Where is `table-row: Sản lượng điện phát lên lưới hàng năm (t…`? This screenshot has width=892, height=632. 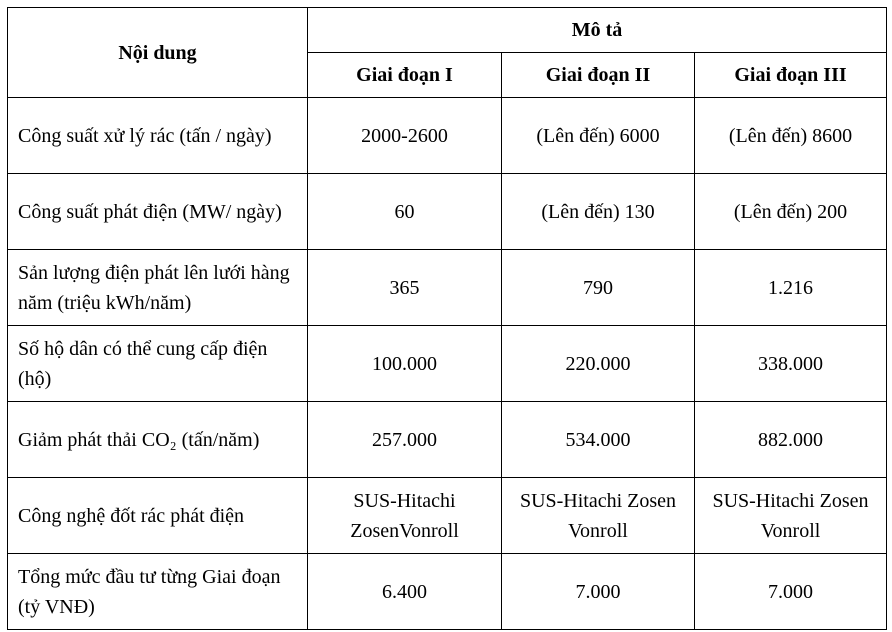
table-row: Sản lượng điện phát lên lưới hàng năm (t… is located at coordinates (447, 287).